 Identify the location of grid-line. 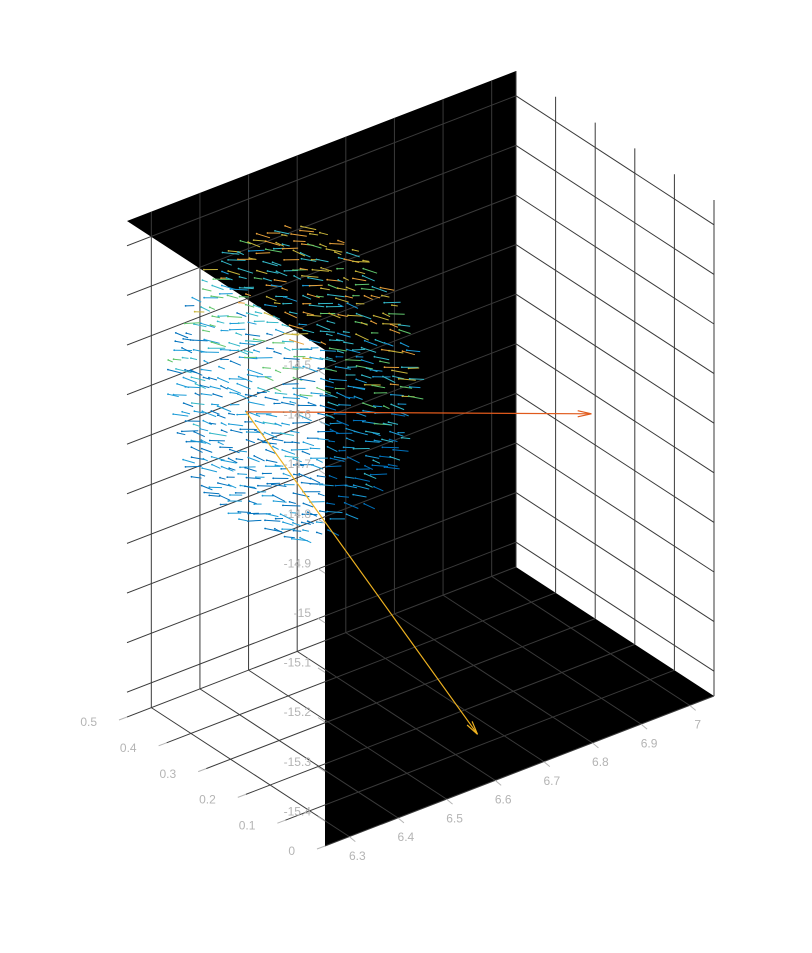
(321, 617).